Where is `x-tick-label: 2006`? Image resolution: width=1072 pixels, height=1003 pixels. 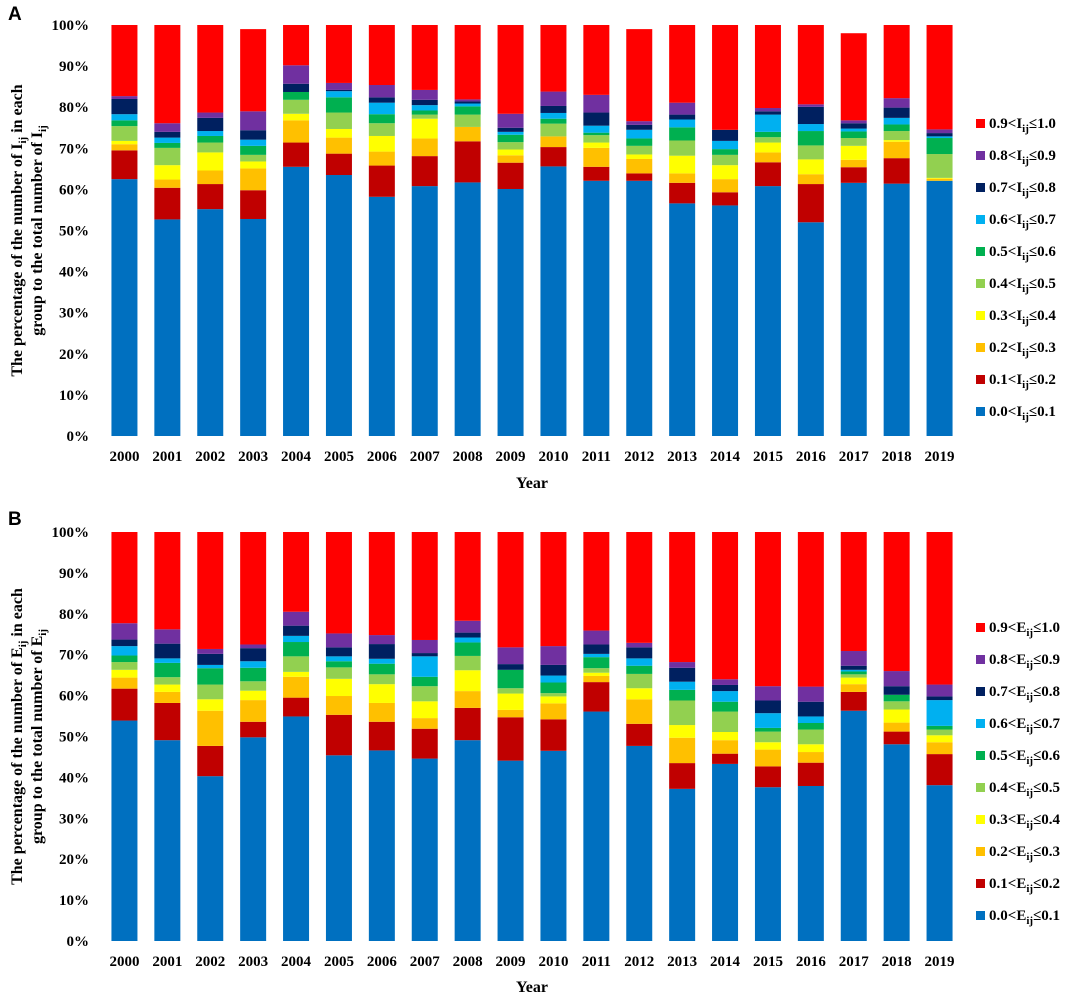
x-tick-label: 2006 is located at coordinates (382, 457).